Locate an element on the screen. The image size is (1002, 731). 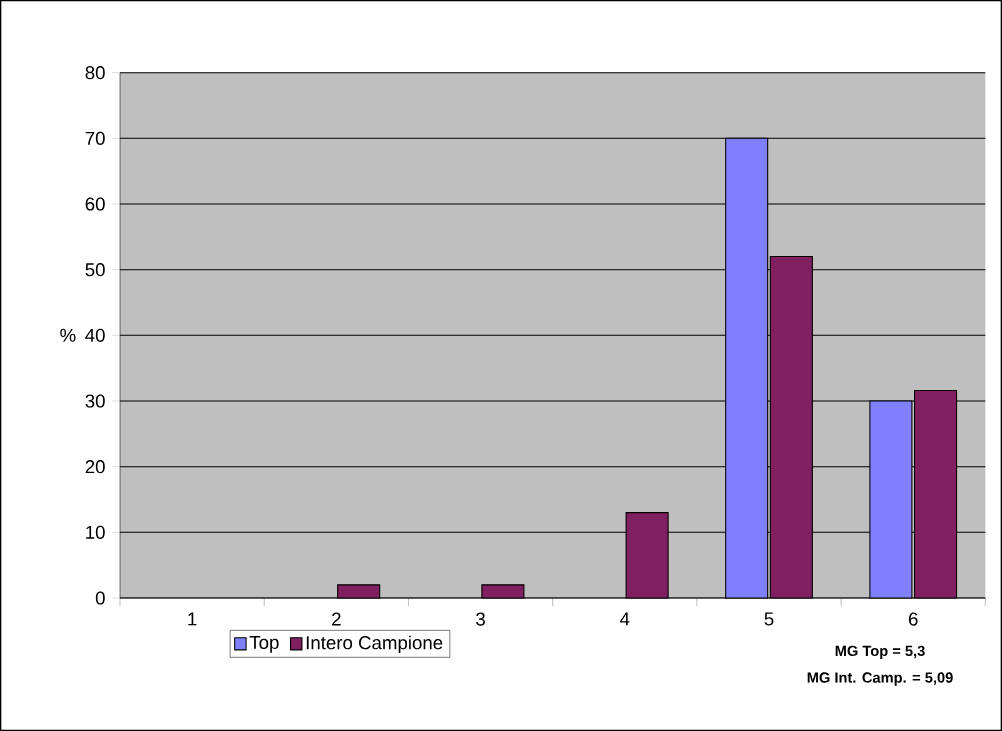
legend-label: Intero Campione is located at coordinates (374, 644).